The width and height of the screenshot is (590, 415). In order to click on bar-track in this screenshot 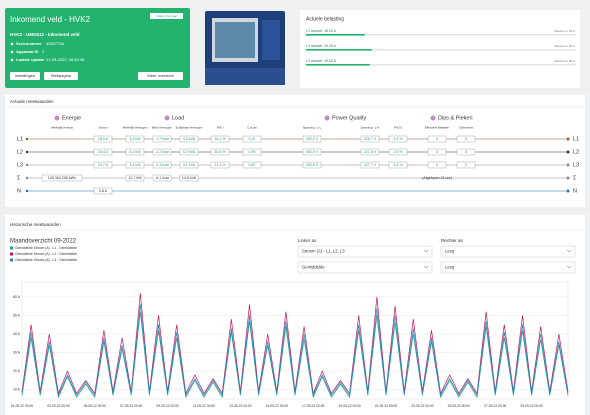, I will do `click(441, 50)`.